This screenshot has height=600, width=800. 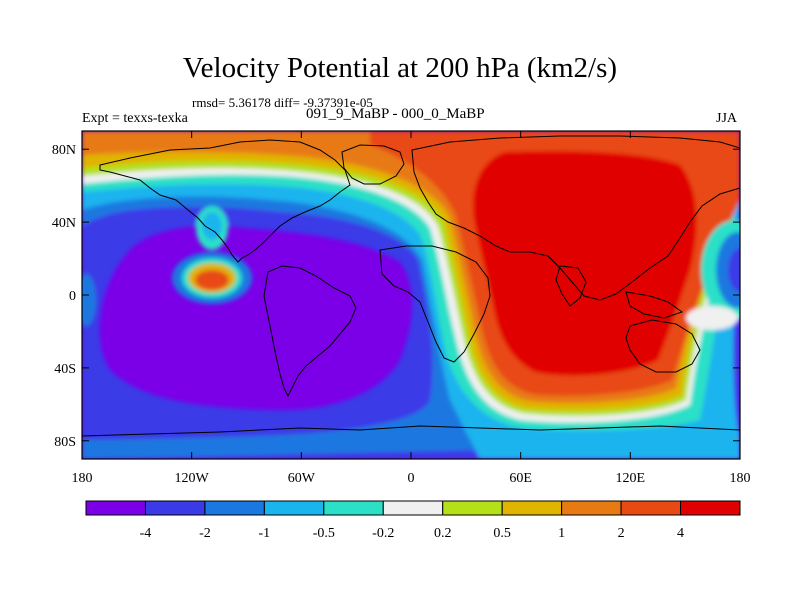 What do you see at coordinates (373, 164) in the screenshot?
I see `greenland-outline` at bounding box center [373, 164].